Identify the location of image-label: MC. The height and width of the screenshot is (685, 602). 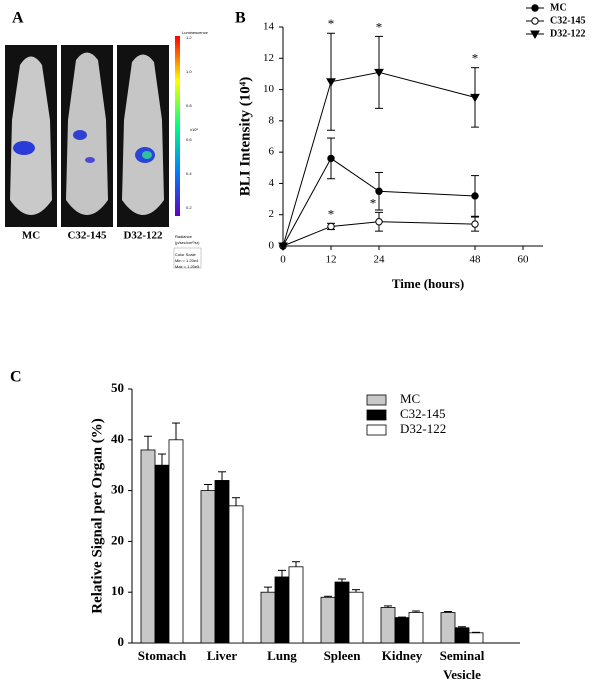
(31, 236).